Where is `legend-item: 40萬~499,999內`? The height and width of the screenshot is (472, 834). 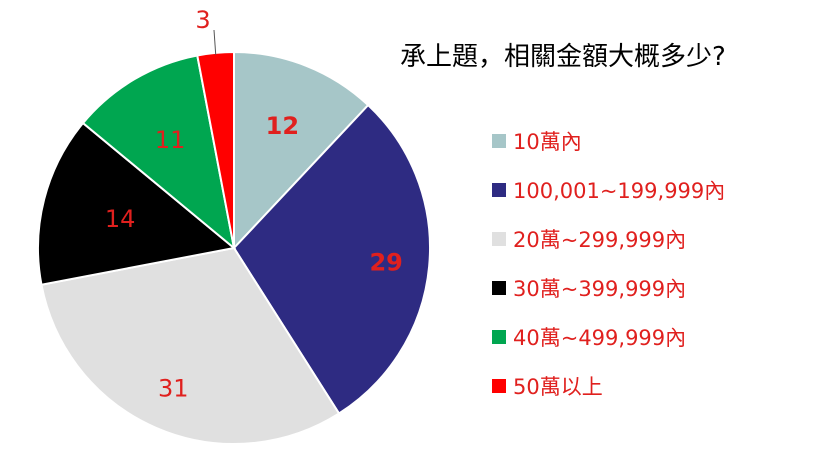 legend-item: 40萬~499,999內 is located at coordinates (608, 336).